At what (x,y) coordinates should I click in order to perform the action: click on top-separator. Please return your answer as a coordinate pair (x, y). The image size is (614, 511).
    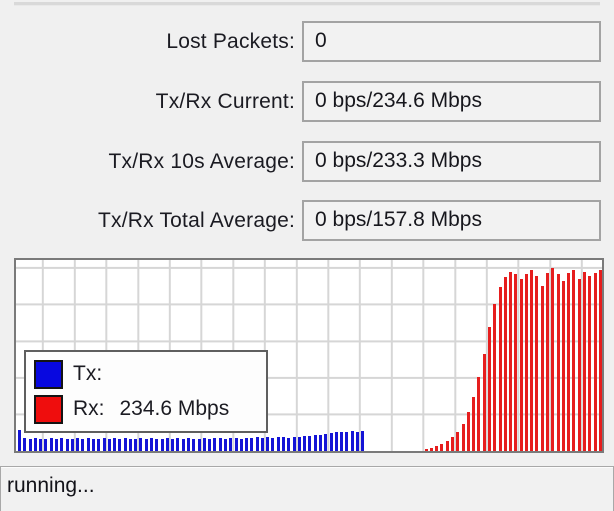
    Looking at the image, I should click on (307, 4).